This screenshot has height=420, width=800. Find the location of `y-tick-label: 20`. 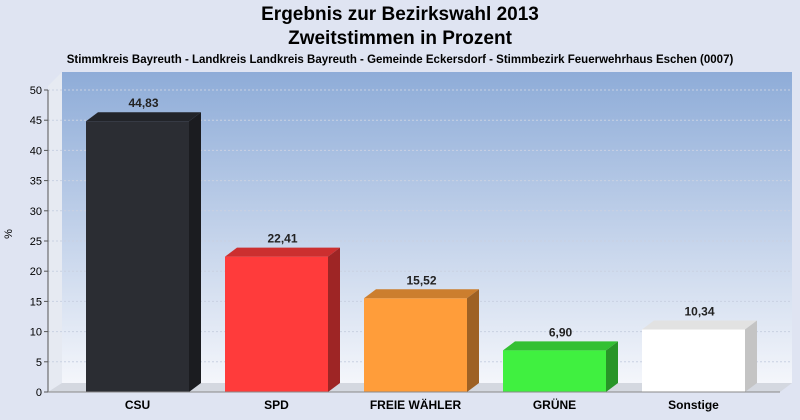

y-tick-label: 20 is located at coordinates (36, 272).